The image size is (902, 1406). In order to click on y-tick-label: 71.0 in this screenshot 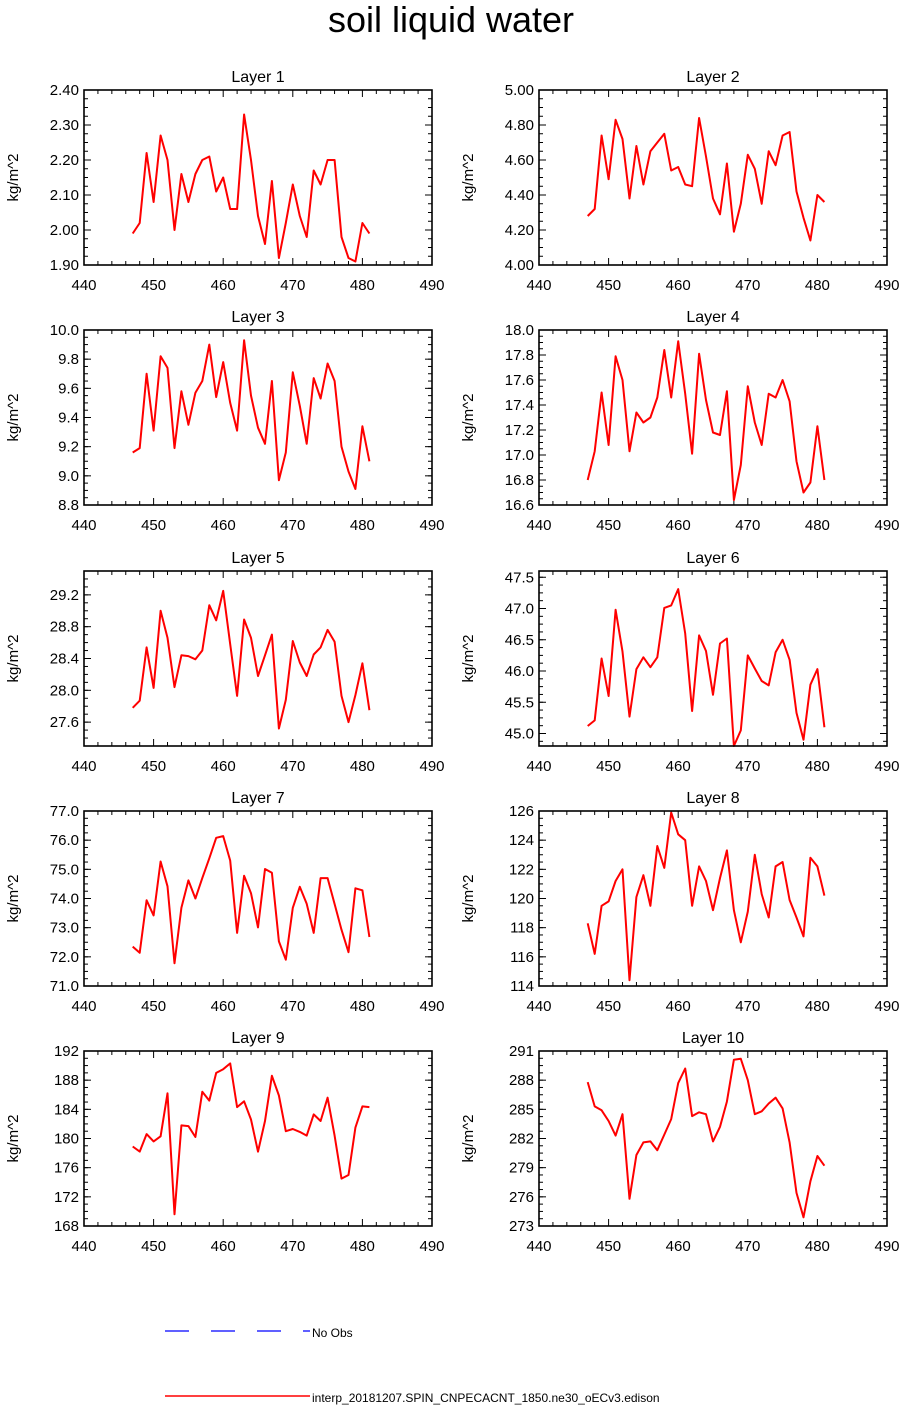, I will do `click(64, 986)`.